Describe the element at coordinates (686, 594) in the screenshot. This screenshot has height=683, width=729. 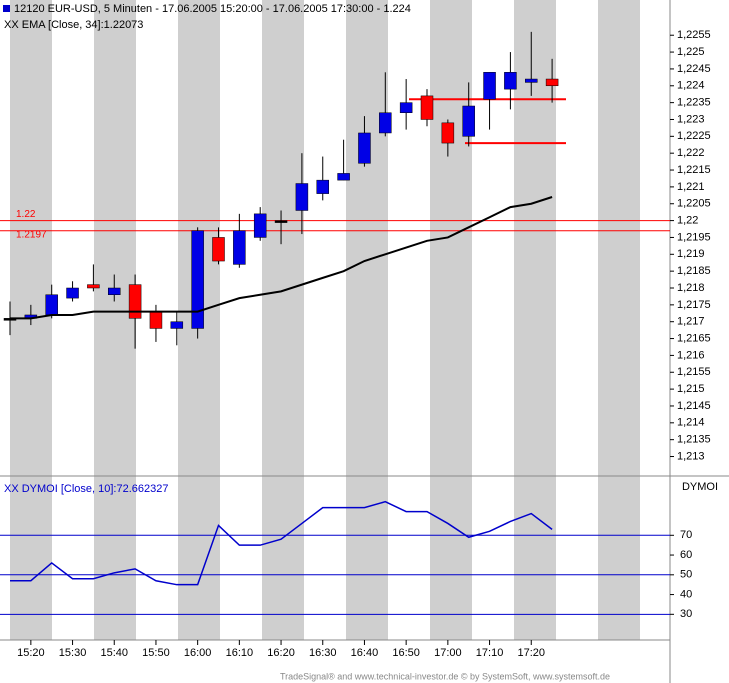
I see `y-tick-label: 40` at that location.